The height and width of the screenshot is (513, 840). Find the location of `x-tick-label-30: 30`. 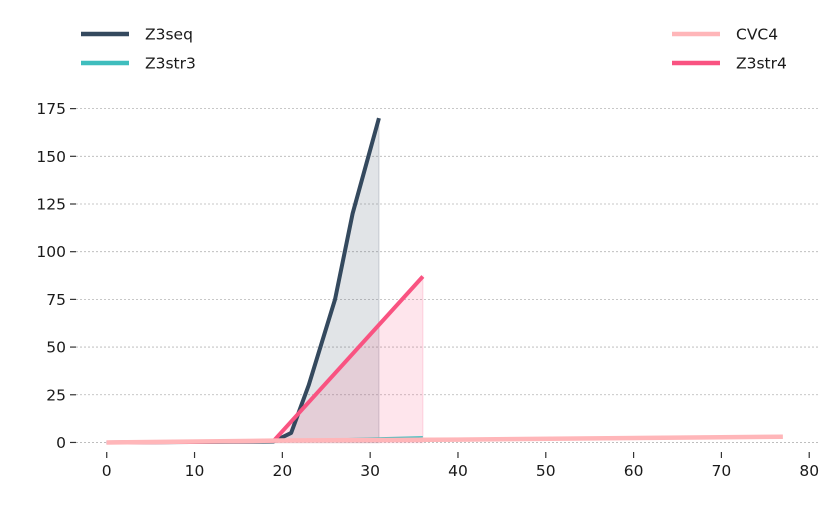

x-tick-label-30: 30 is located at coordinates (370, 471).